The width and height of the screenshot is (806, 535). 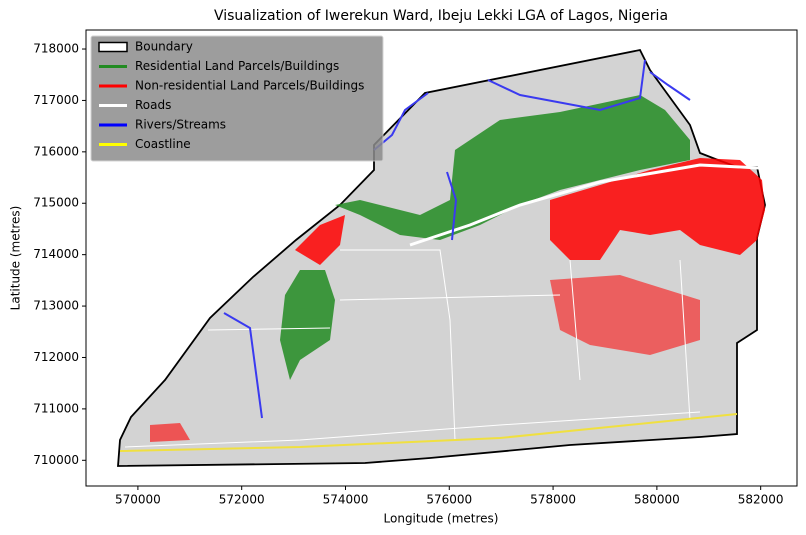 I want to click on x-axis-label: Longitude (metres), so click(x=441, y=519).